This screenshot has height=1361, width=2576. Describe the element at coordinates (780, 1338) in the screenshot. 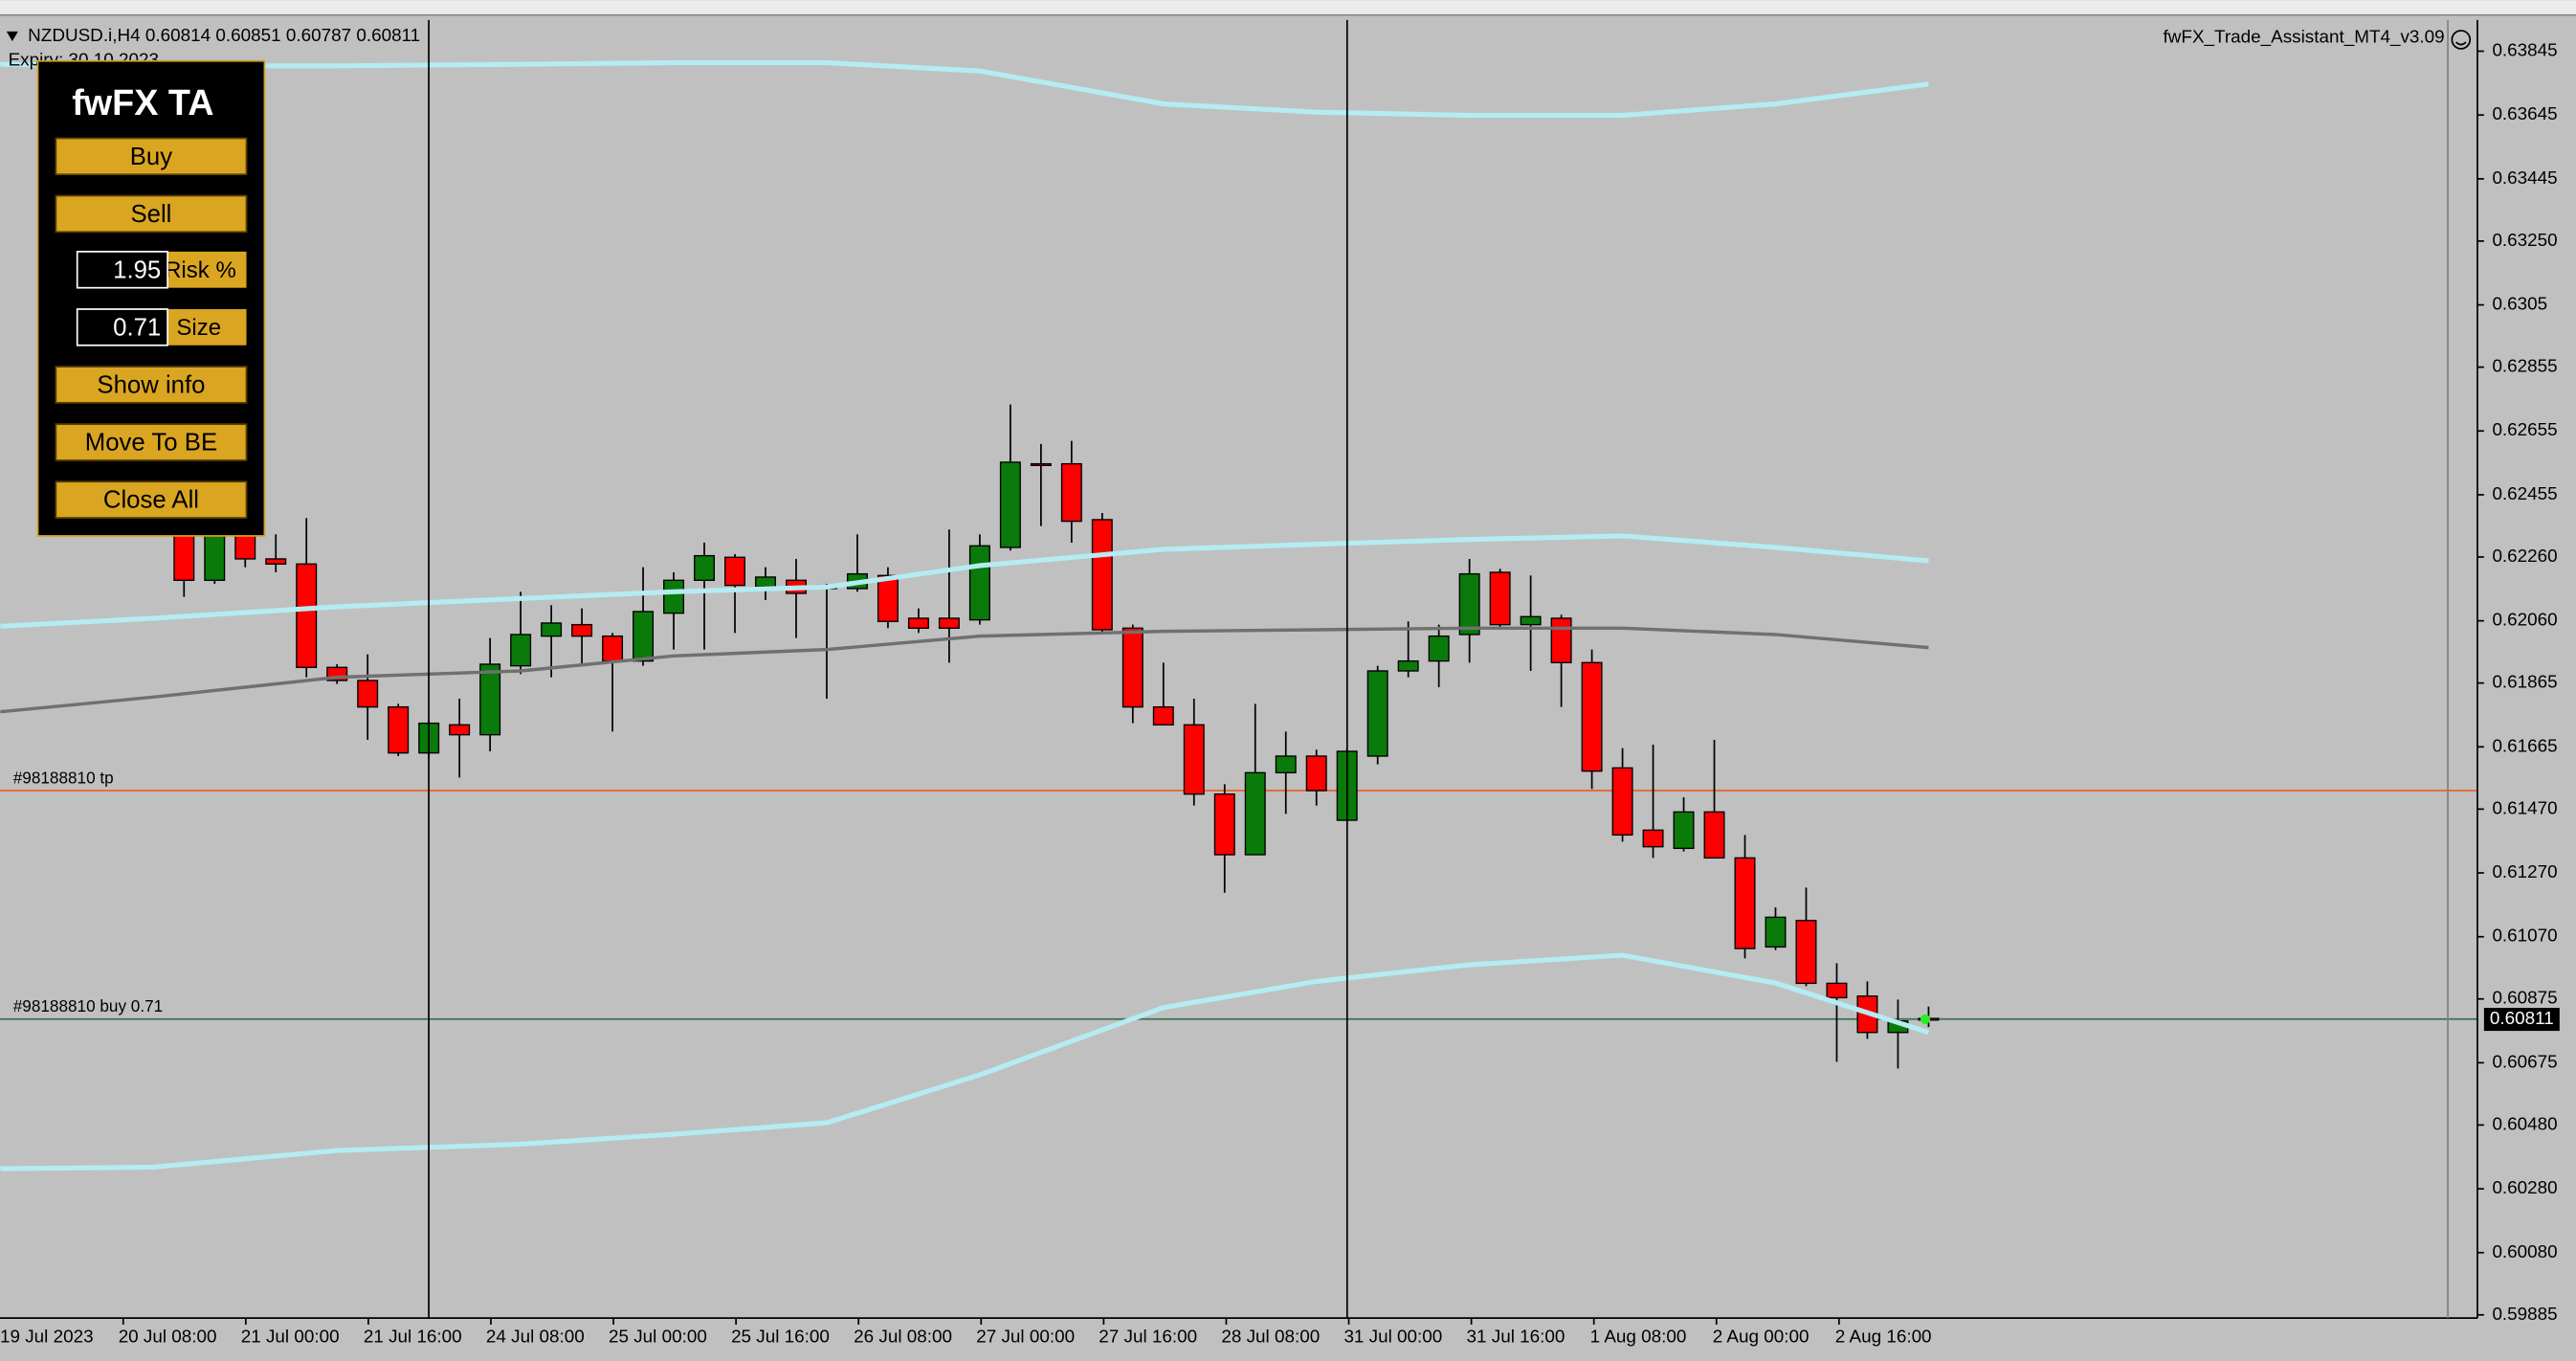

I see `x-tick-label: 25 Jul 16:00` at that location.